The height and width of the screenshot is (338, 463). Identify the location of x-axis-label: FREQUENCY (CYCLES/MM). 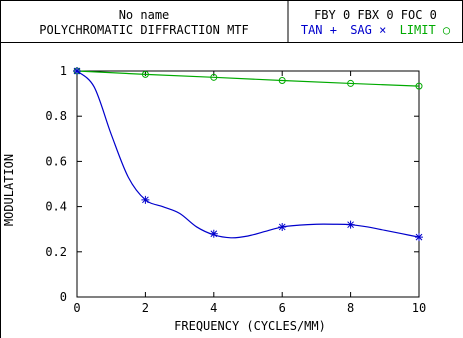
(250, 326).